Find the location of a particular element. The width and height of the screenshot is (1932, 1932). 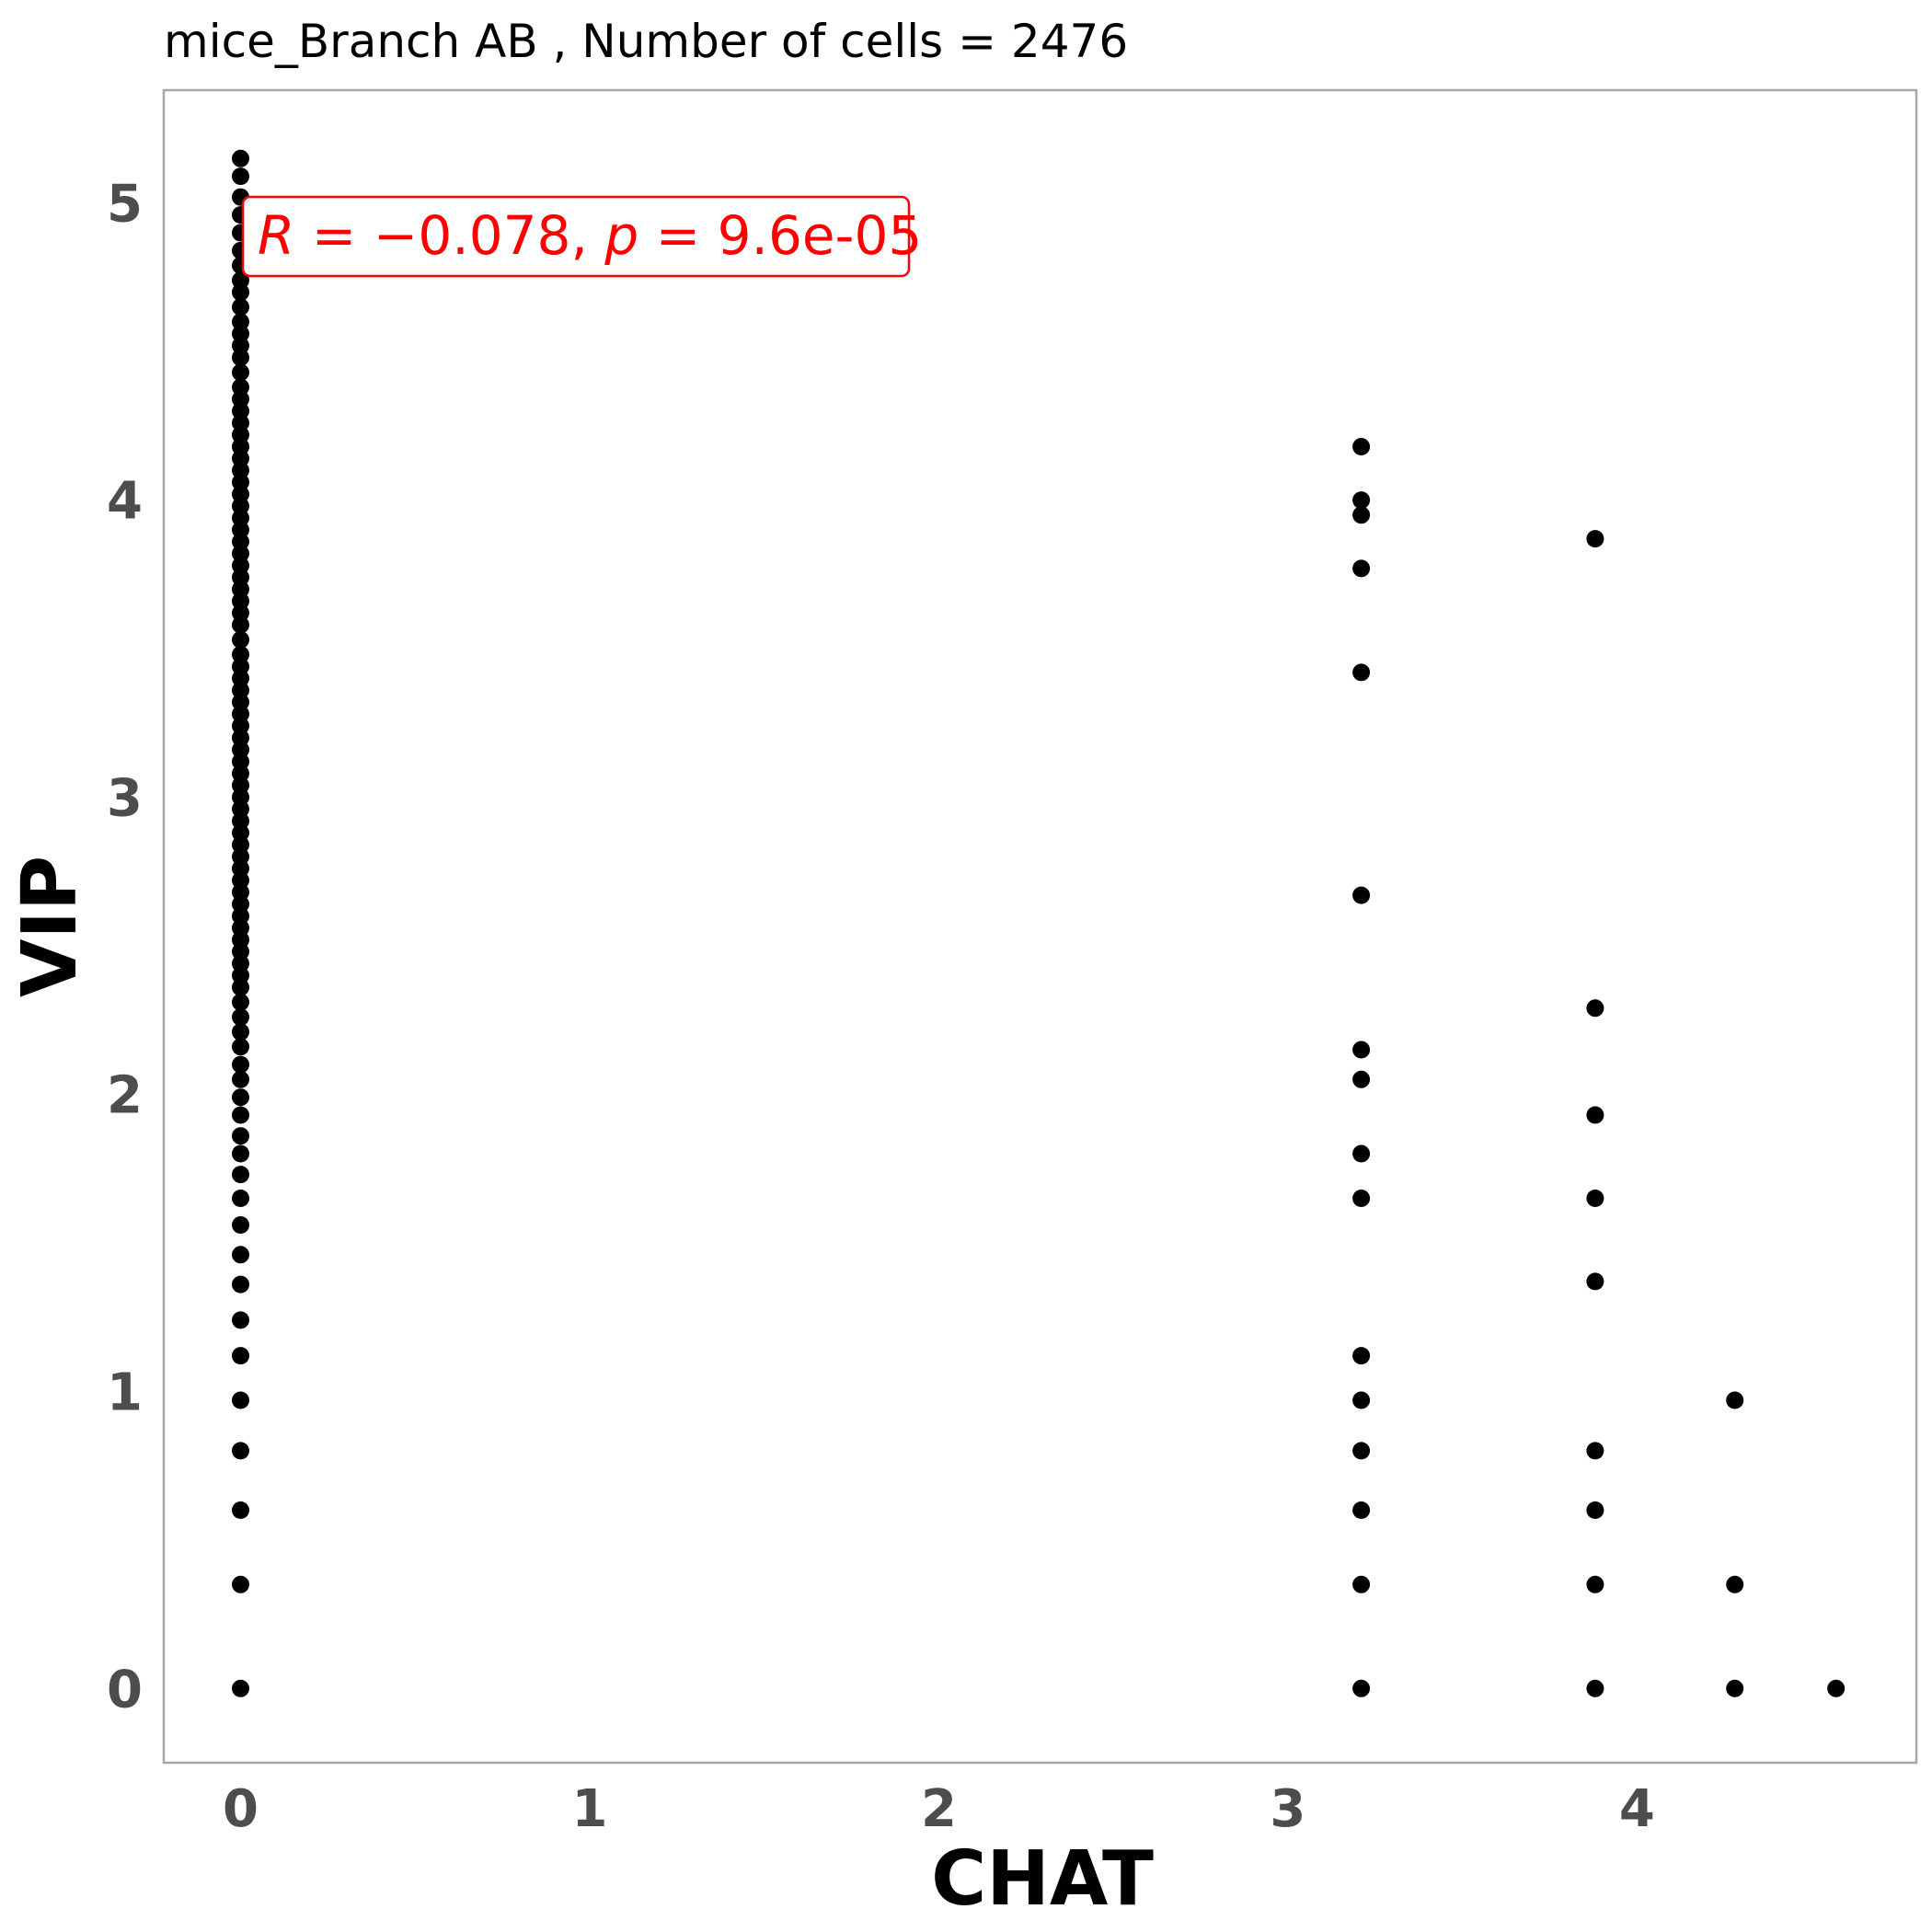

x-axis-title: CHAT is located at coordinates (1042, 1879).